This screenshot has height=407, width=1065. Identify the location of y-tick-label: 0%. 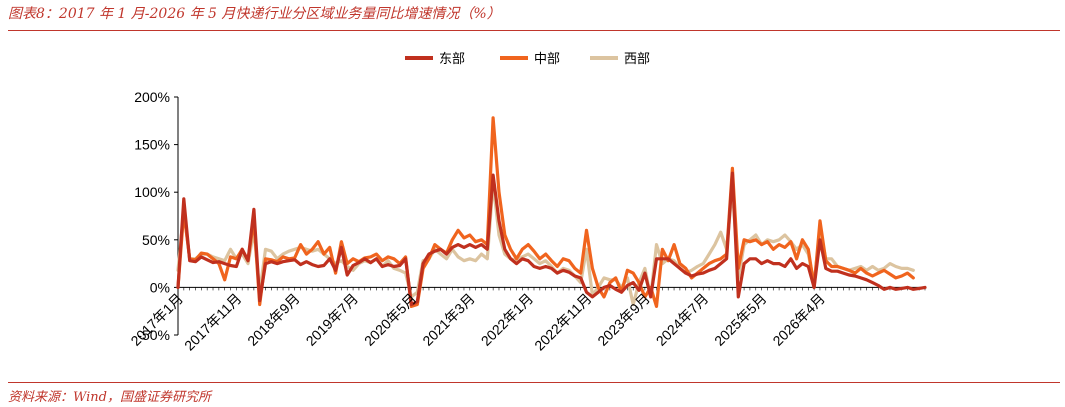
(160, 287).